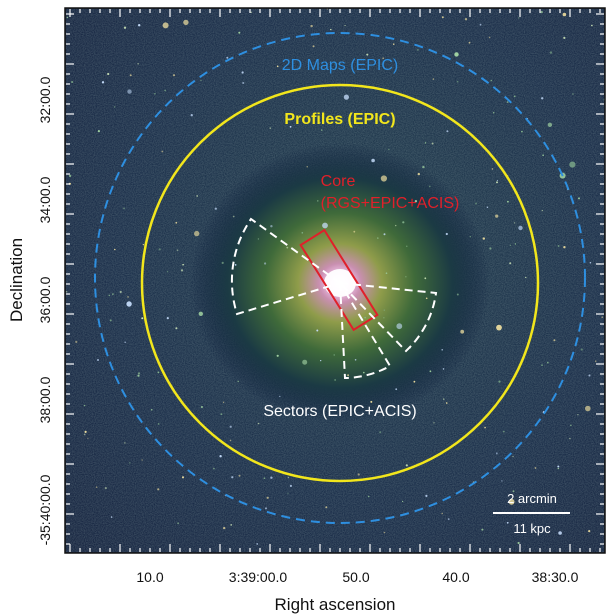 The height and width of the screenshot is (616, 609). Describe the element at coordinates (45, 99) in the screenshot. I see `y-tick-label: 32:00.0` at that location.